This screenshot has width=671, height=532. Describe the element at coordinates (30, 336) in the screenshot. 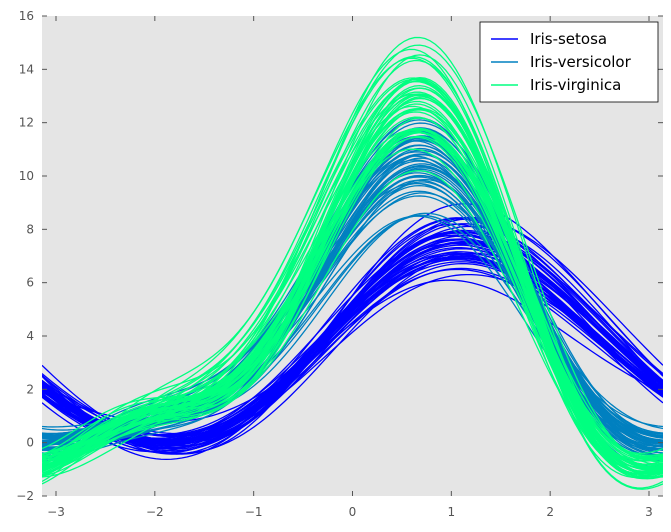

I see `y-tick-label: 4` at that location.